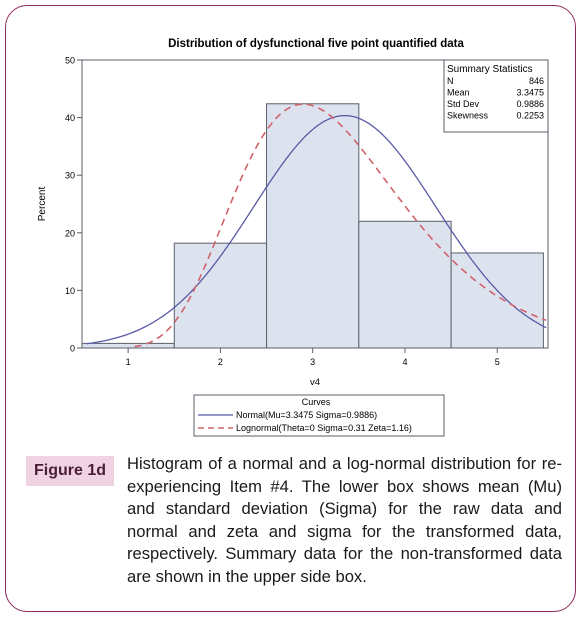  I want to click on summary-title: Summary Statistics, so click(490, 69).